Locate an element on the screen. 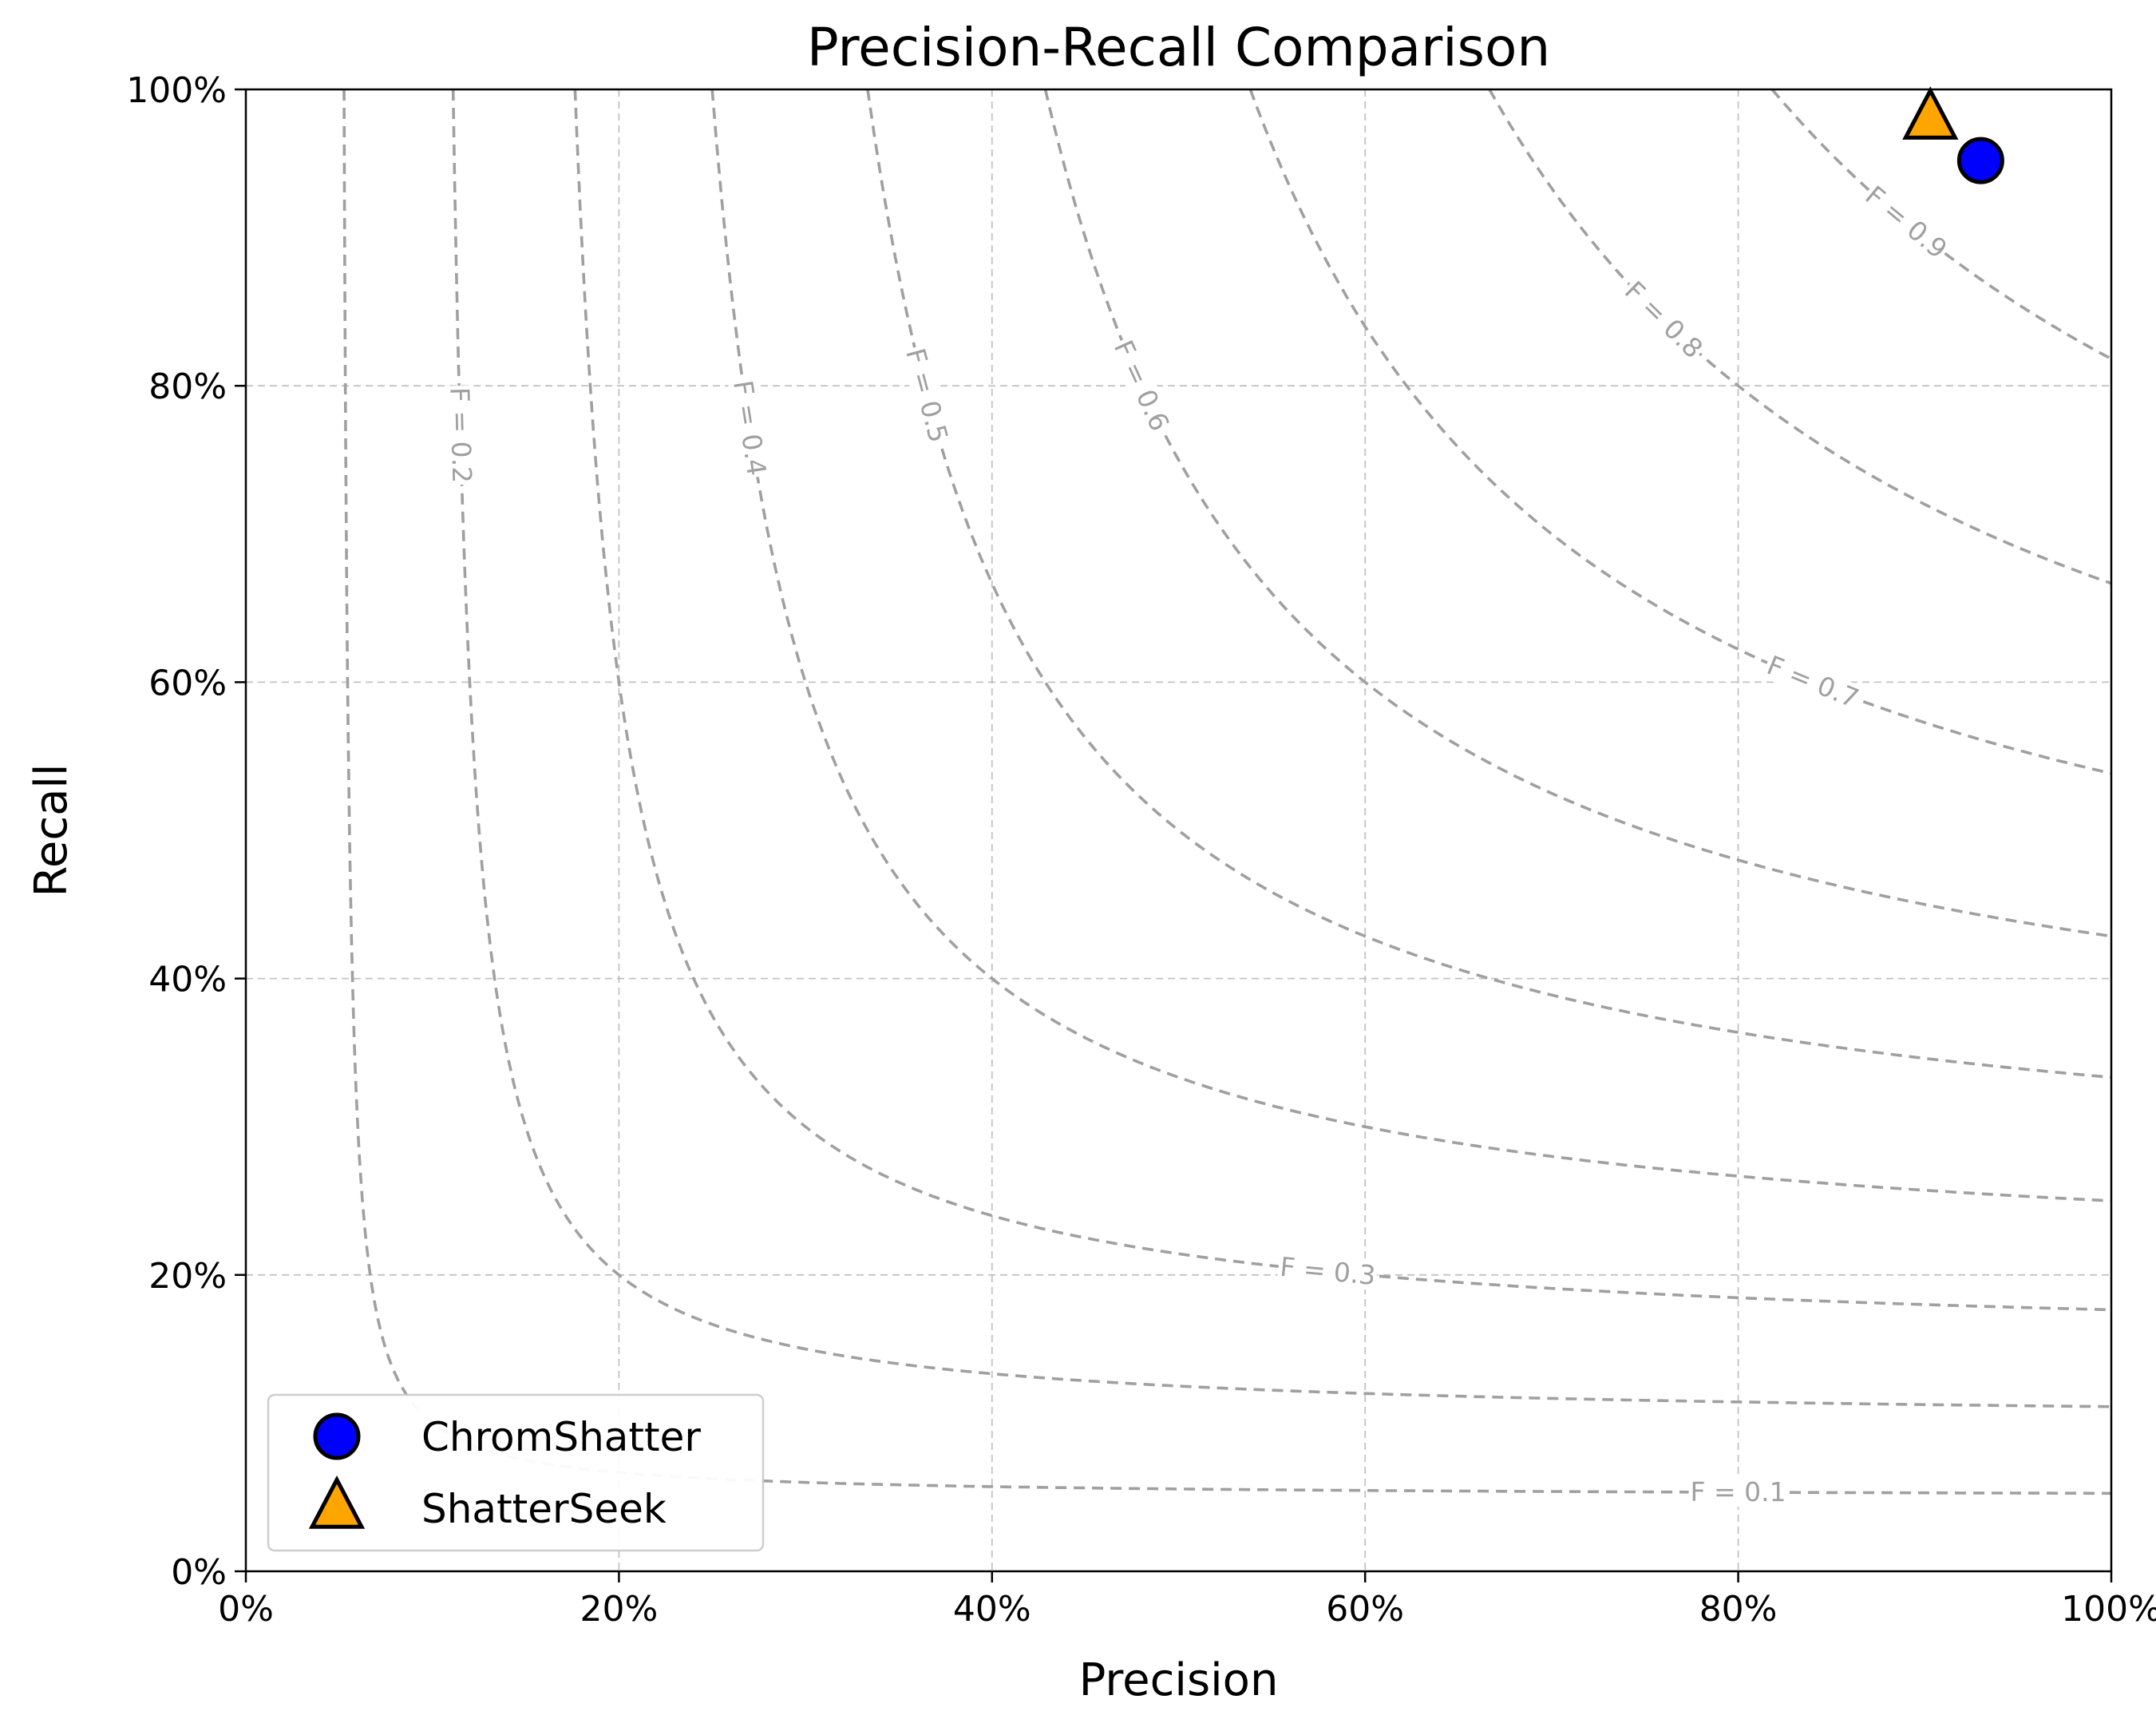 Image resolution: width=2156 pixels, height=1723 pixels. f-contour-label: F = 0.5 is located at coordinates (927, 396).